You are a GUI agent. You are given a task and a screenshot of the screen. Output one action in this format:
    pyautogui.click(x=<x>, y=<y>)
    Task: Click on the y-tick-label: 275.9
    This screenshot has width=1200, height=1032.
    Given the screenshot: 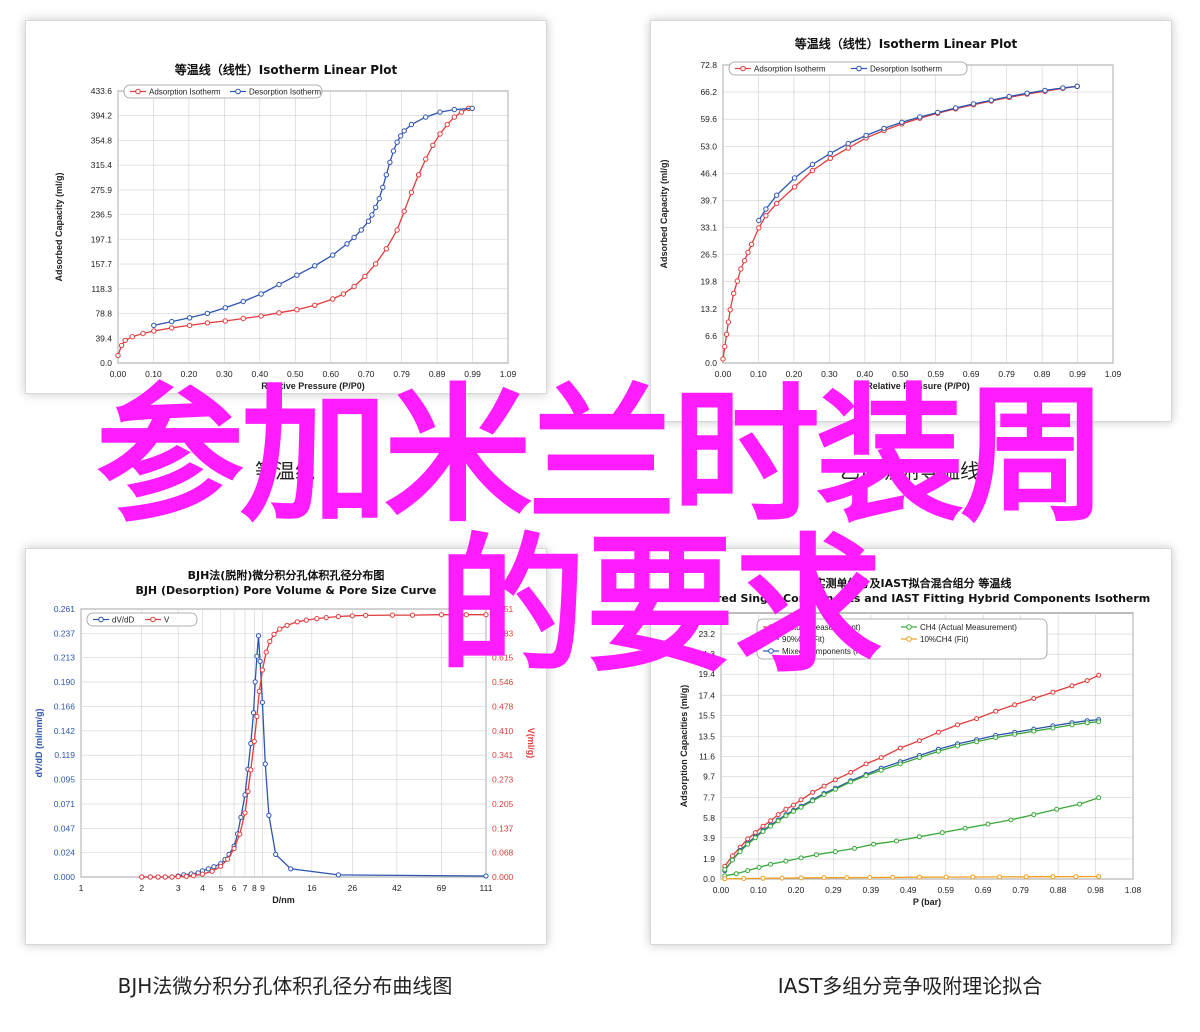 What is the action you would take?
    pyautogui.click(x=102, y=190)
    